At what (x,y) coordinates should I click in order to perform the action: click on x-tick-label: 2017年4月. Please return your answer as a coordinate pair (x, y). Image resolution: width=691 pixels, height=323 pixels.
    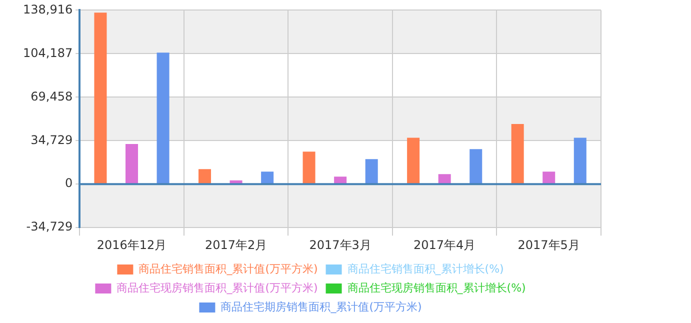
    Looking at the image, I should click on (444, 245).